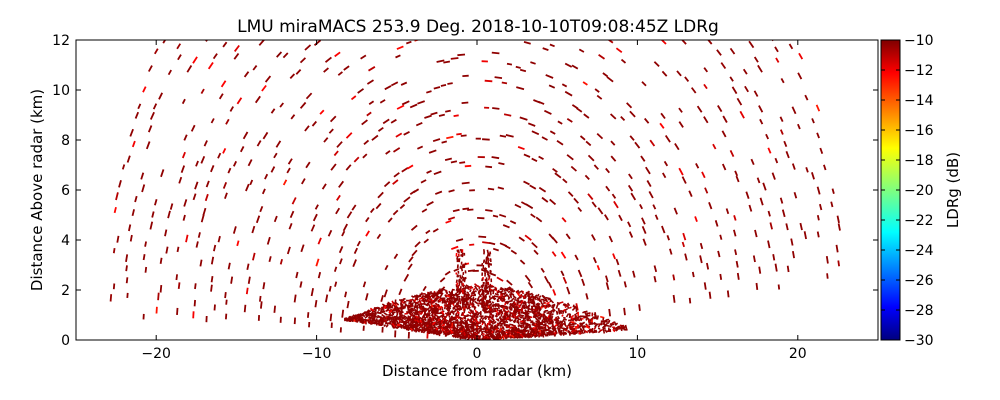  Describe the element at coordinates (65, 241) in the screenshot. I see `y-tick-label: 4` at that location.